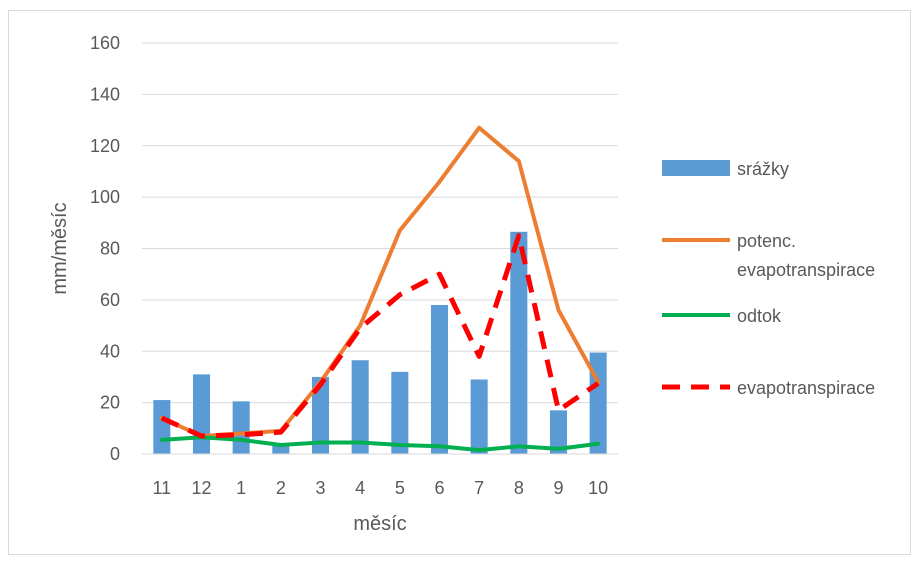  Describe the element at coordinates (380, 488) in the screenshot. I see `x-axis-ticks: 11 12 1 2 3 4 5 6 7 8 9 10` at that location.